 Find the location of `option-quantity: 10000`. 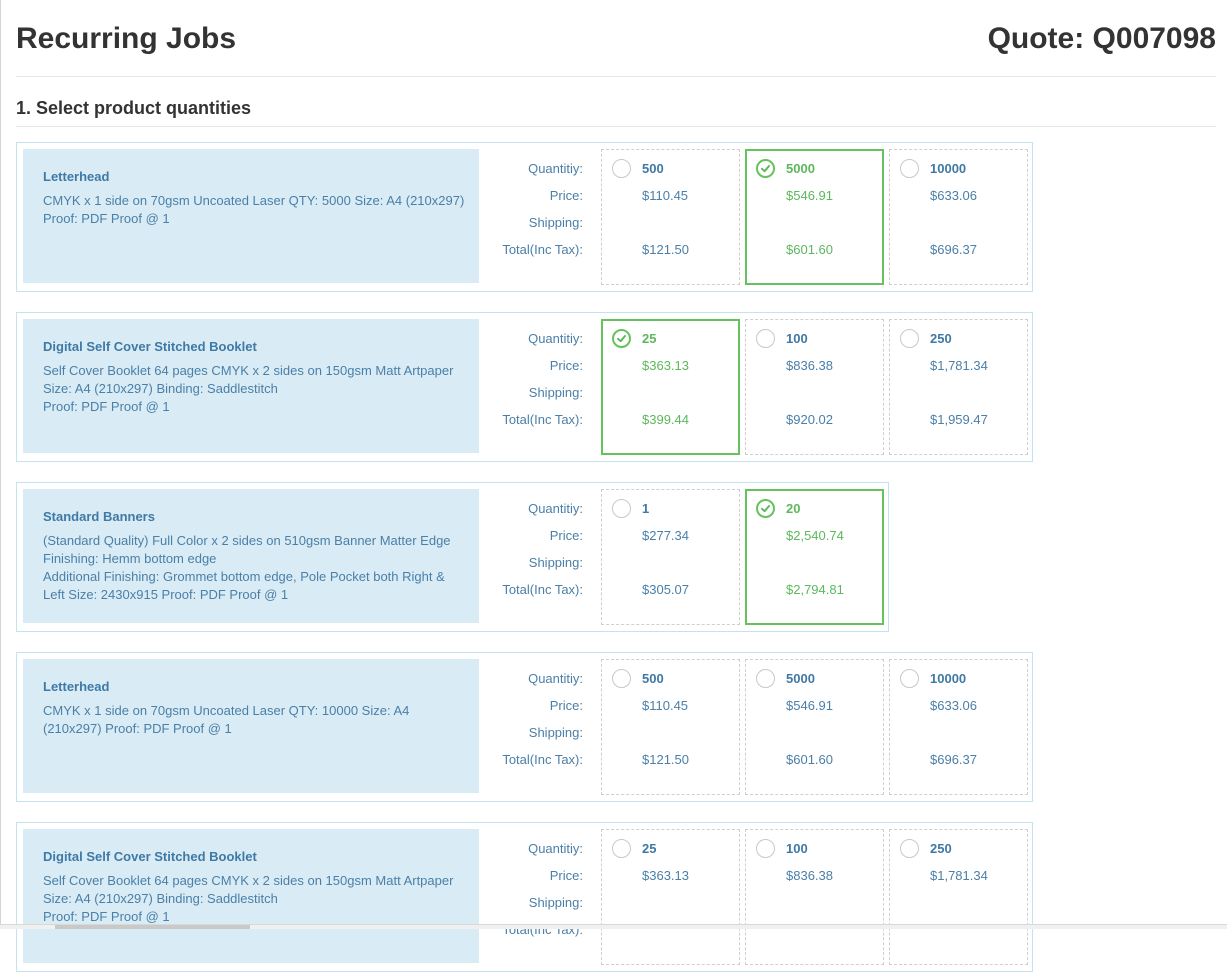

option-quantity: 10000 is located at coordinates (948, 168).